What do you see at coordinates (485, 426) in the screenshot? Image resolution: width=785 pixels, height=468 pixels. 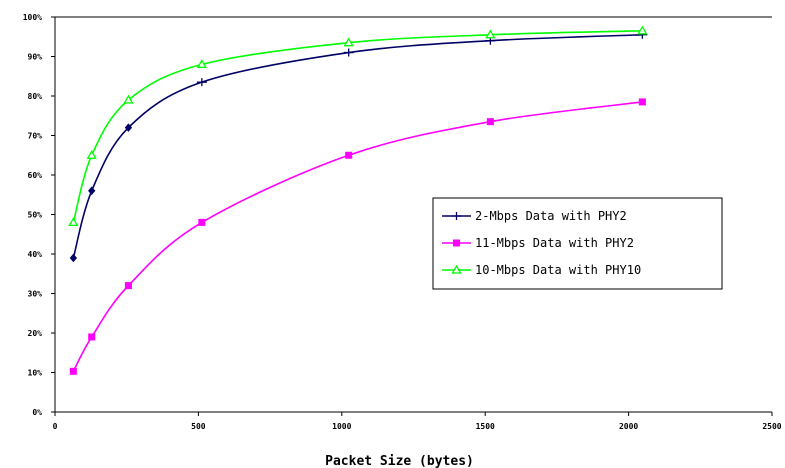 I see `x-tick-label: 1500` at bounding box center [485, 426].